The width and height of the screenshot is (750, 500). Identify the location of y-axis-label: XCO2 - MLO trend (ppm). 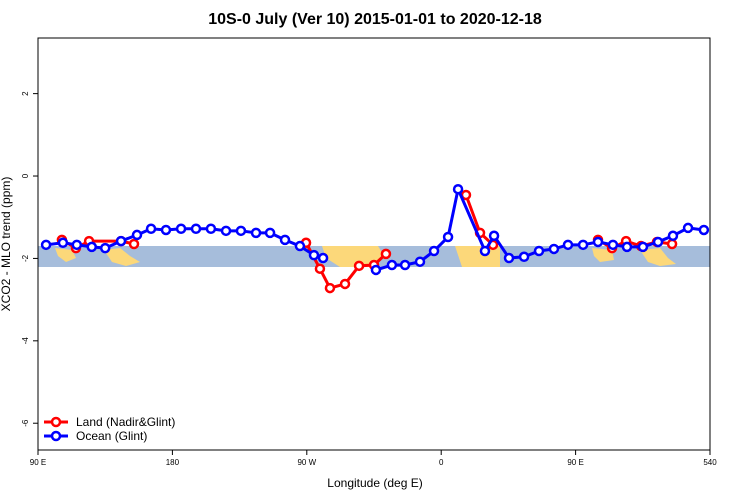
(6, 244).